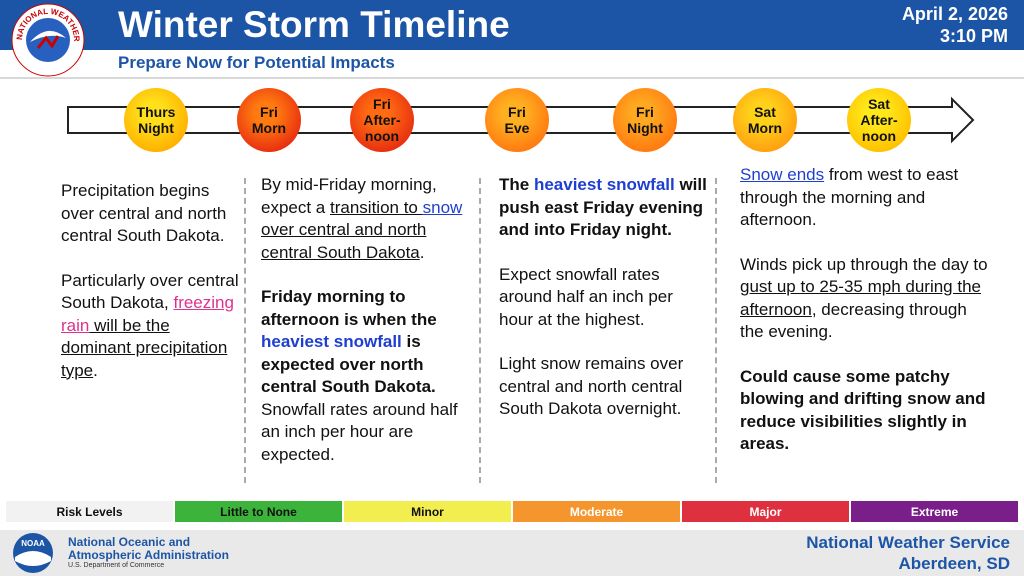  Describe the element at coordinates (765, 511) in the screenshot. I see `risk-level: Major` at that location.